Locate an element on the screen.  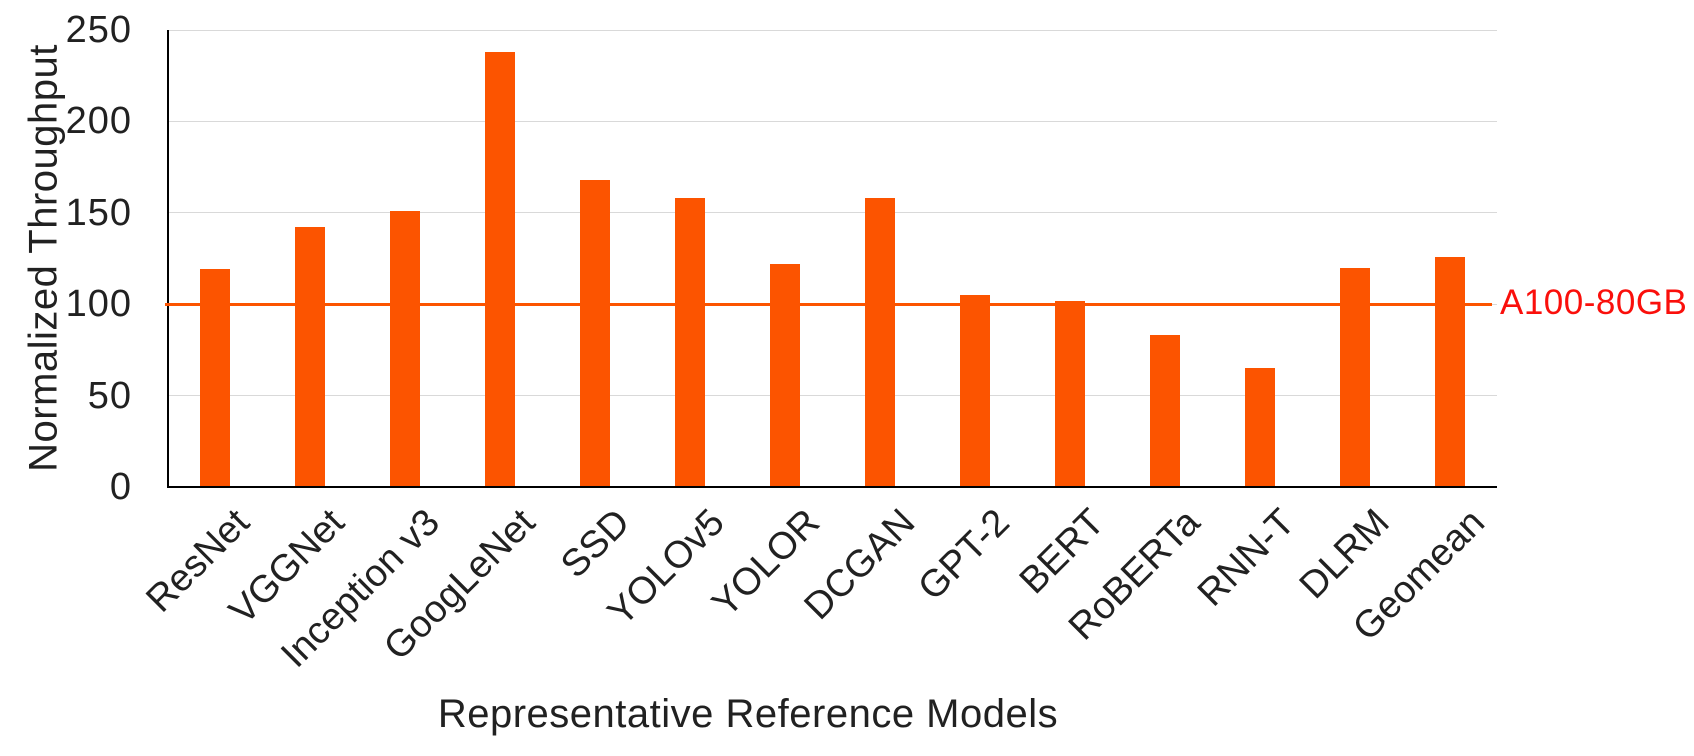
y-tick-label: 50 is located at coordinates (109, 395).